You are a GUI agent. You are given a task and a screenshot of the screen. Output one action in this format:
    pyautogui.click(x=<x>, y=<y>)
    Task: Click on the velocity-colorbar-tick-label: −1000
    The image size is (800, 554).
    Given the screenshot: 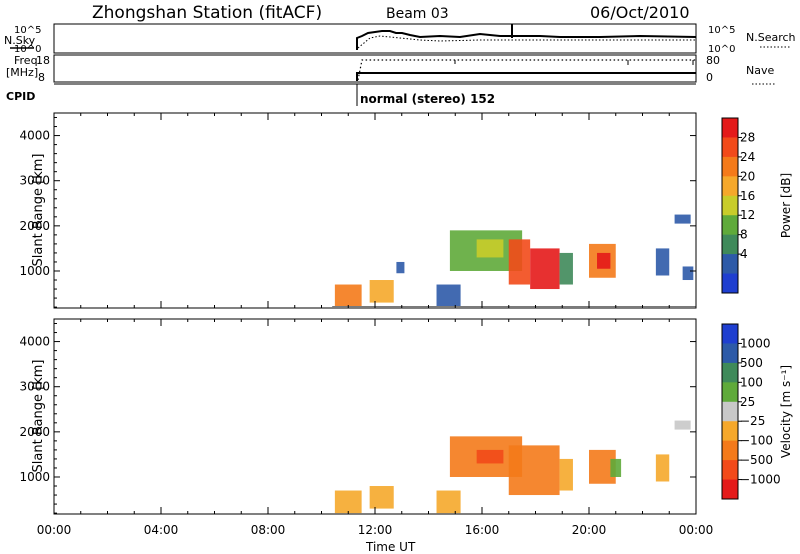 What is the action you would take?
    pyautogui.click(x=760, y=480)
    